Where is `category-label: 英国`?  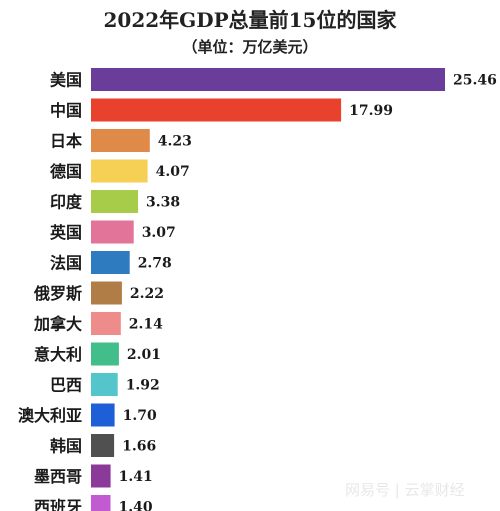
category-label: 英国 is located at coordinates (65, 232).